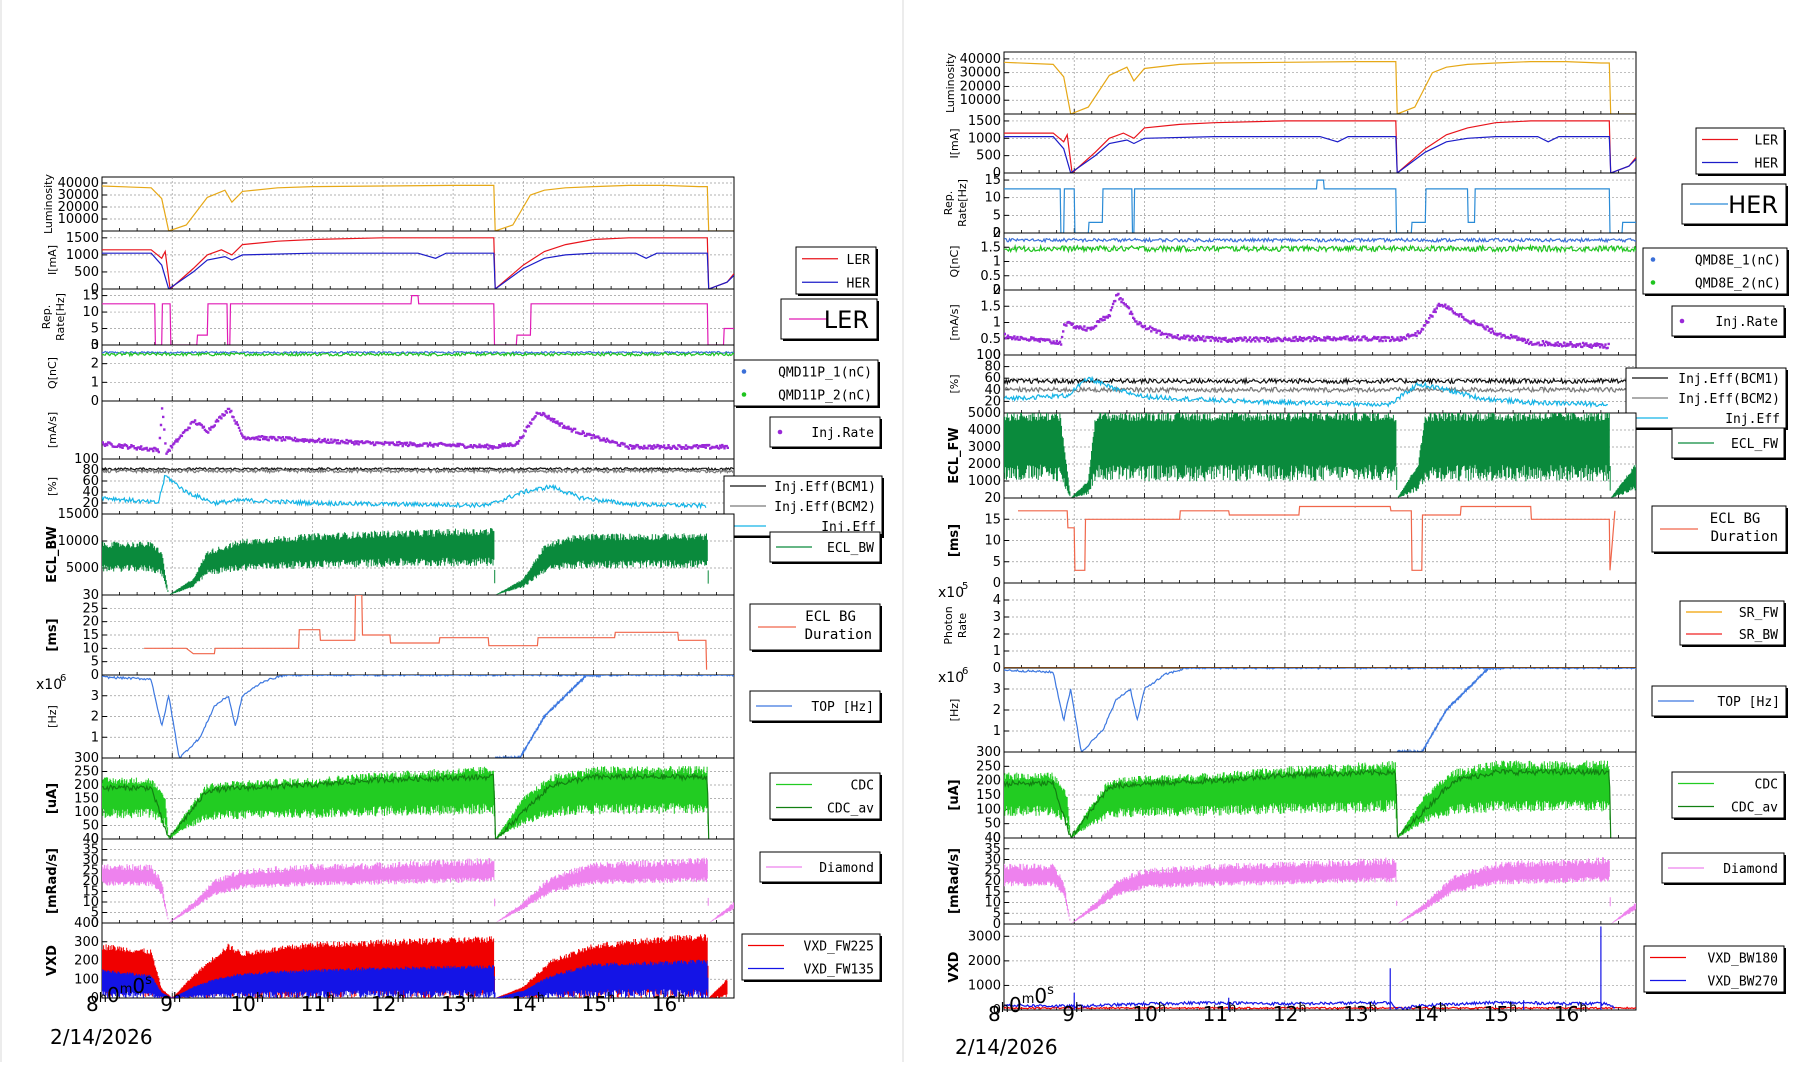 The width and height of the screenshot is (1806, 1066). What do you see at coordinates (826, 433) in the screenshot?
I see `legend-inj: Inj.Rate` at bounding box center [826, 433].